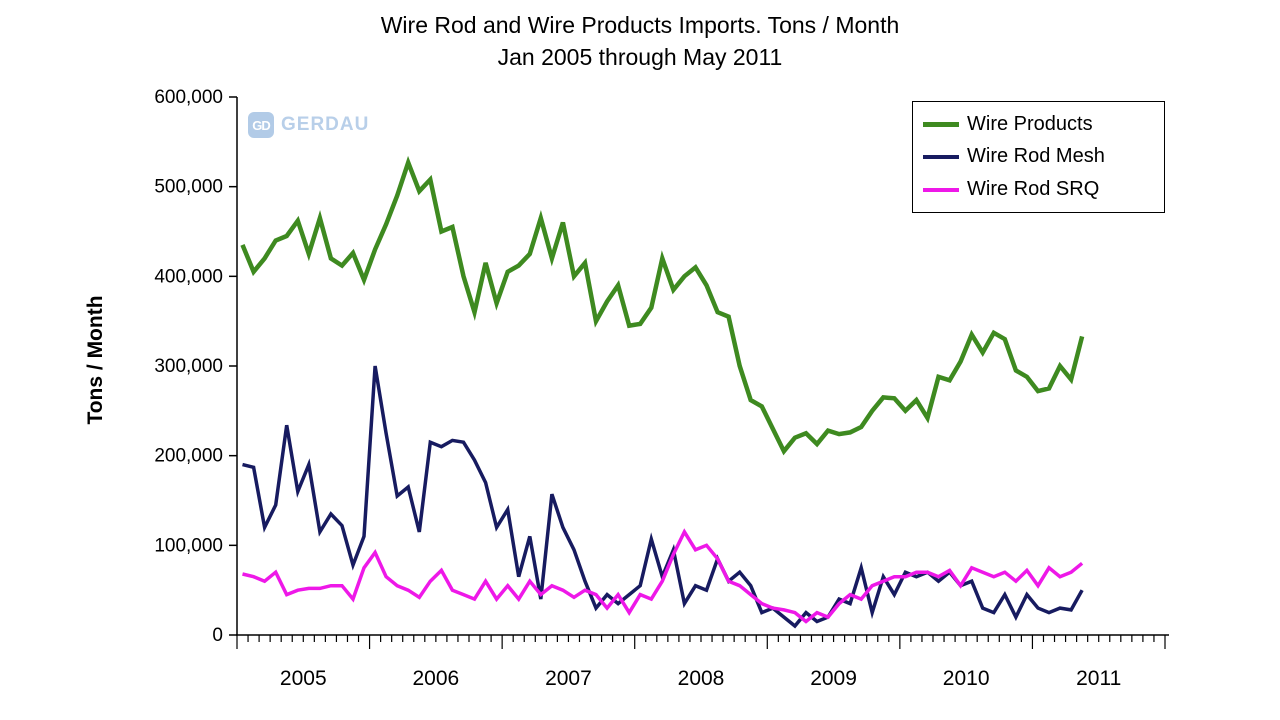 The height and width of the screenshot is (720, 1280). Describe the element at coordinates (188, 366) in the screenshot. I see `y-tick-label: 300,000` at that location.